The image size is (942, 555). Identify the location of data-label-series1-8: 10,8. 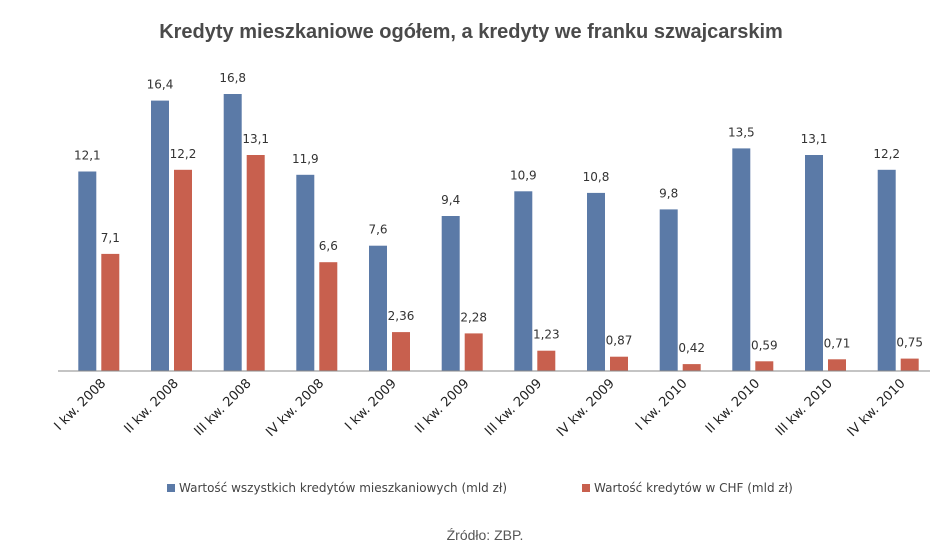
(596, 177).